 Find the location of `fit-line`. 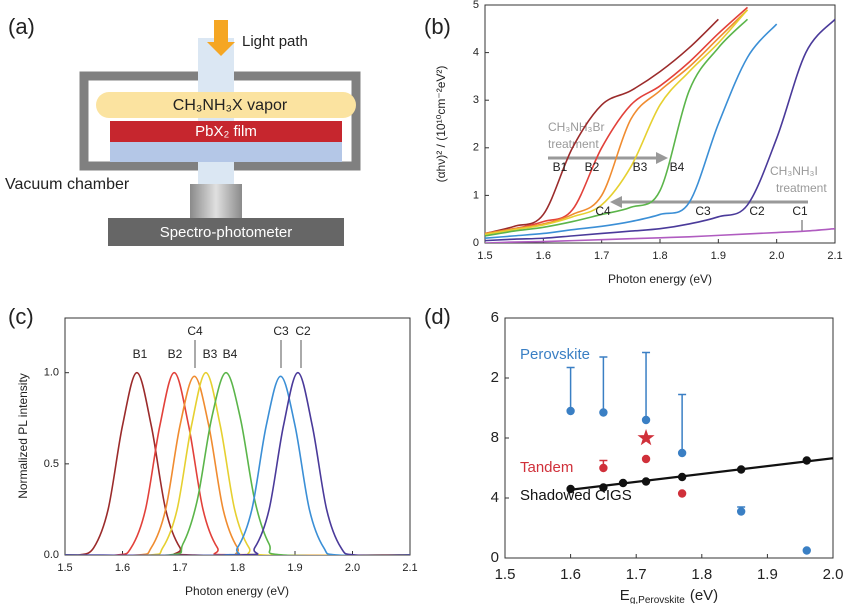

fit-line is located at coordinates (701, 474).